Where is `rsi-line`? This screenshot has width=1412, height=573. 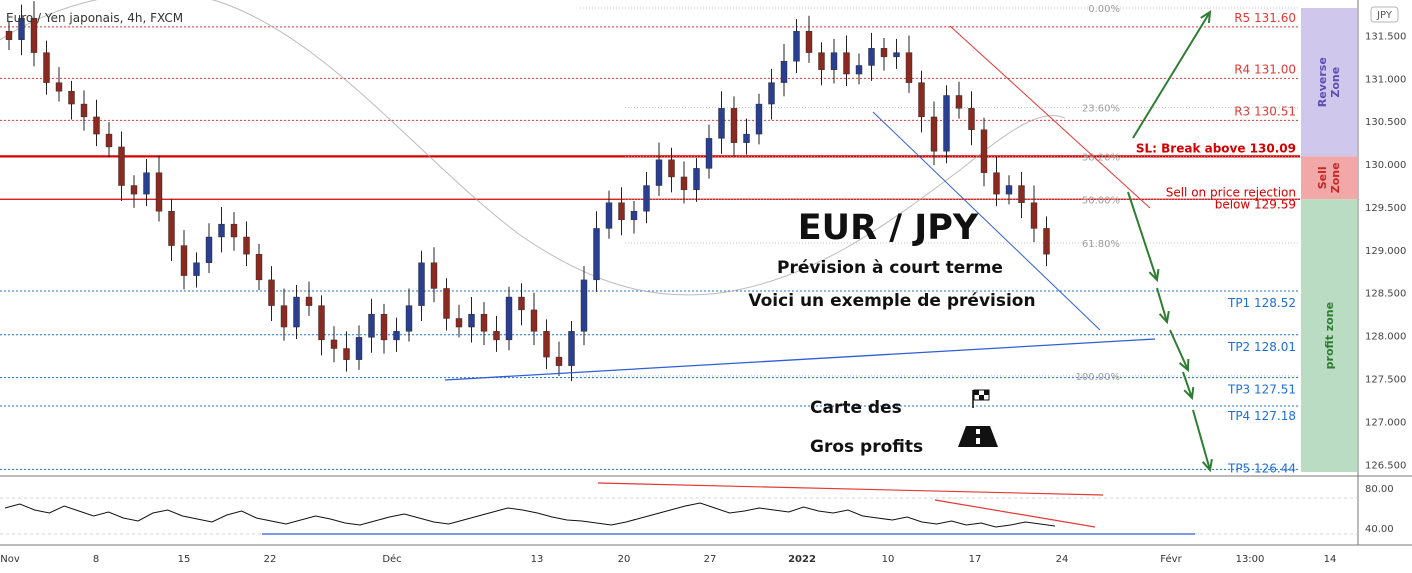 rsi-line is located at coordinates (530, 515).